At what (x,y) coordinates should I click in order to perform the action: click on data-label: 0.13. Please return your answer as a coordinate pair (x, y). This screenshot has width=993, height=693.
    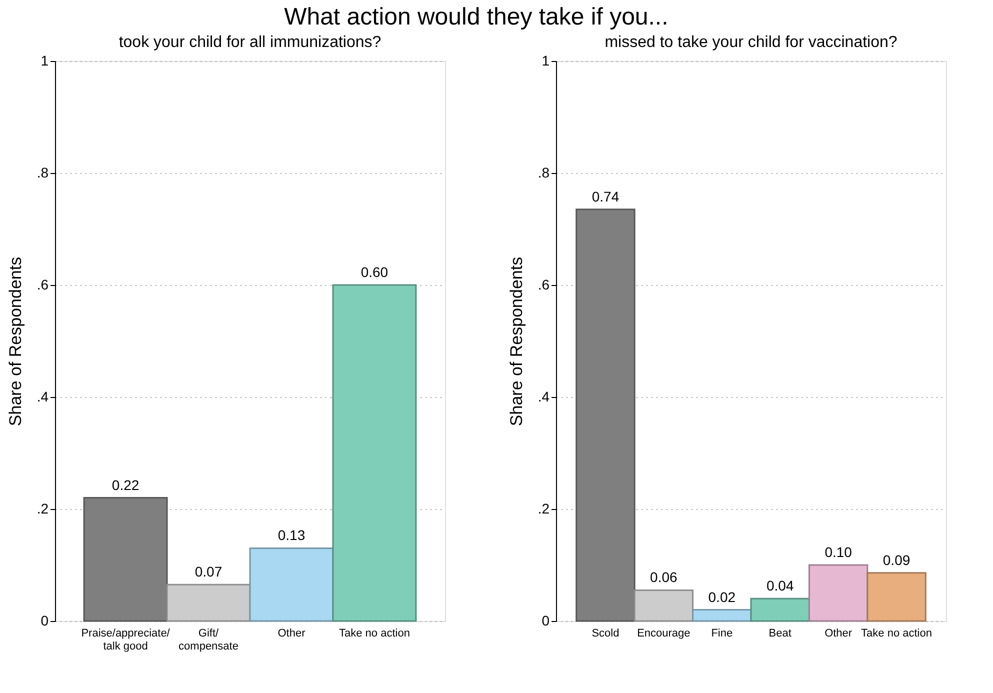
    Looking at the image, I should click on (292, 535).